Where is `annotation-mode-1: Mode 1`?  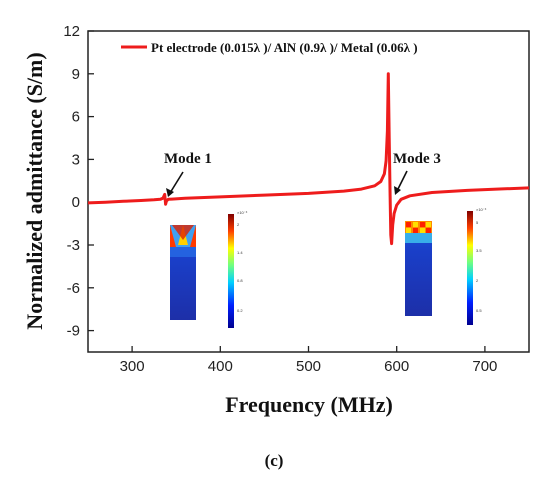 annotation-mode-1: Mode 1 is located at coordinates (188, 174).